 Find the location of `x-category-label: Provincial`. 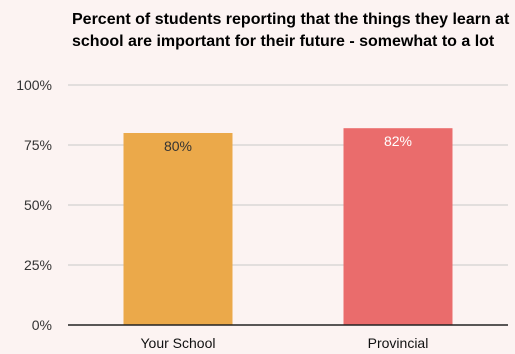

x-category-label: Provincial is located at coordinates (398, 343).